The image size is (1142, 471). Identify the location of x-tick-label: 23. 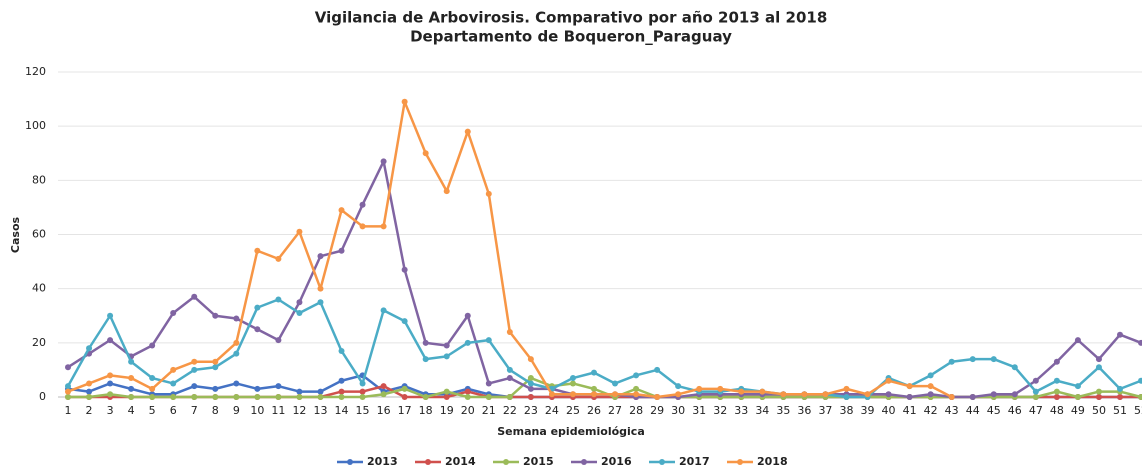
(531, 410).